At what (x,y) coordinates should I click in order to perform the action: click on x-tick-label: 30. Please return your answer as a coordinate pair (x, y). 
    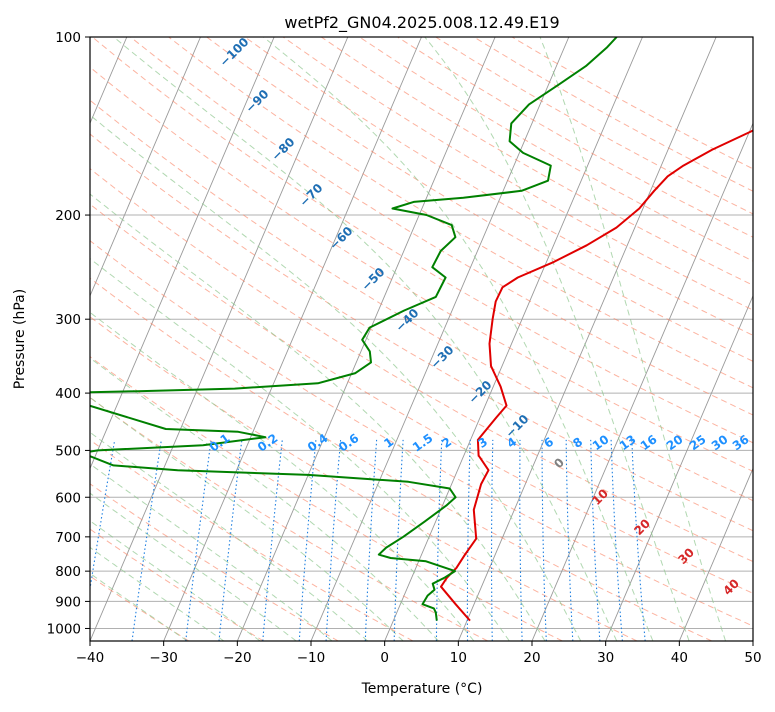
    Looking at the image, I should click on (605, 658).